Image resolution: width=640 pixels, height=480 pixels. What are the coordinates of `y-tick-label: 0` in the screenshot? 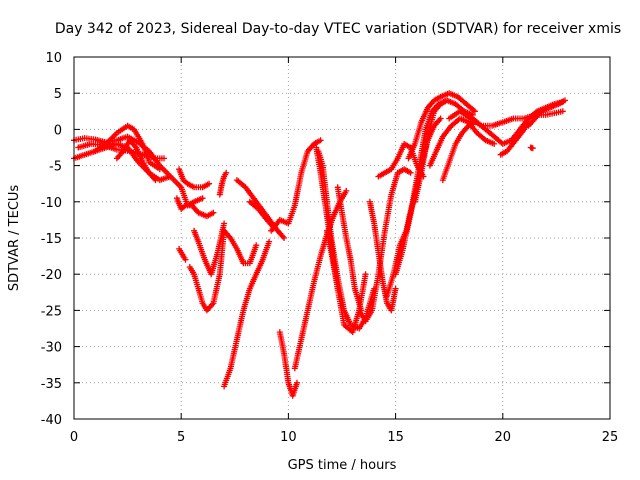 It's located at (58, 130).